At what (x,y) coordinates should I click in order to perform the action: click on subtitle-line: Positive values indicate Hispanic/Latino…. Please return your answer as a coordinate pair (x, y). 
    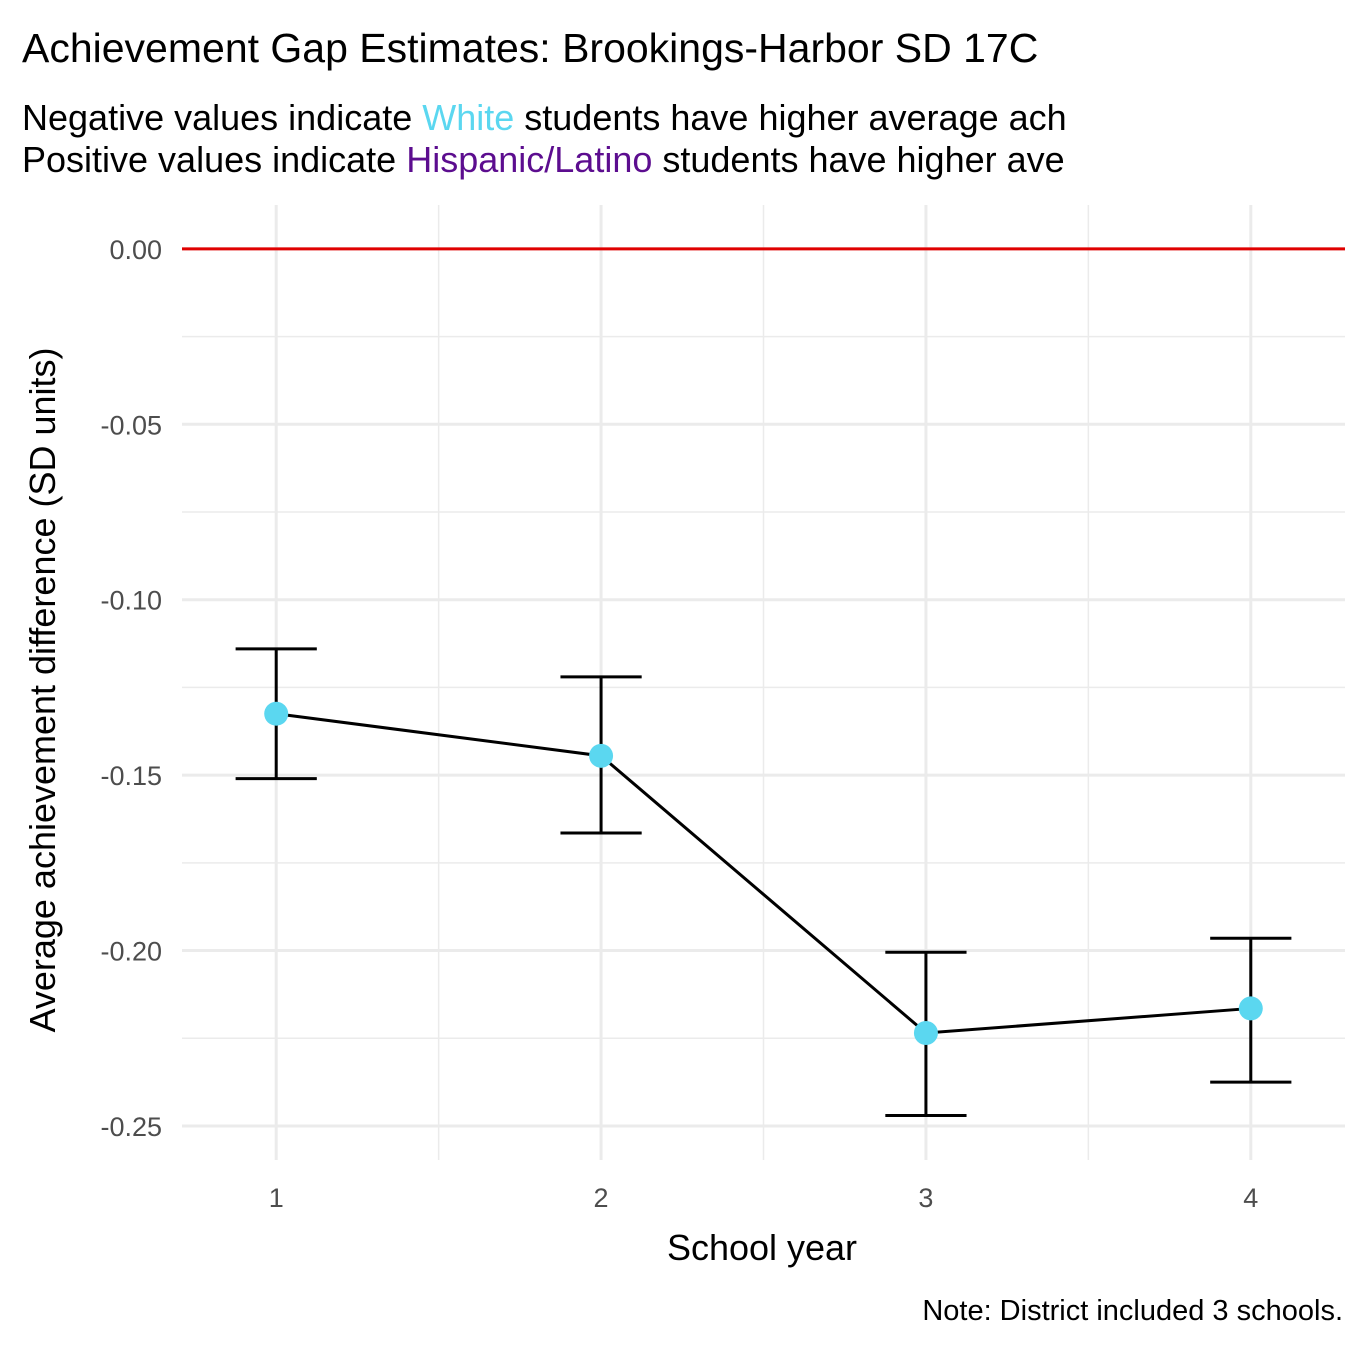
    Looking at the image, I should click on (543, 159).